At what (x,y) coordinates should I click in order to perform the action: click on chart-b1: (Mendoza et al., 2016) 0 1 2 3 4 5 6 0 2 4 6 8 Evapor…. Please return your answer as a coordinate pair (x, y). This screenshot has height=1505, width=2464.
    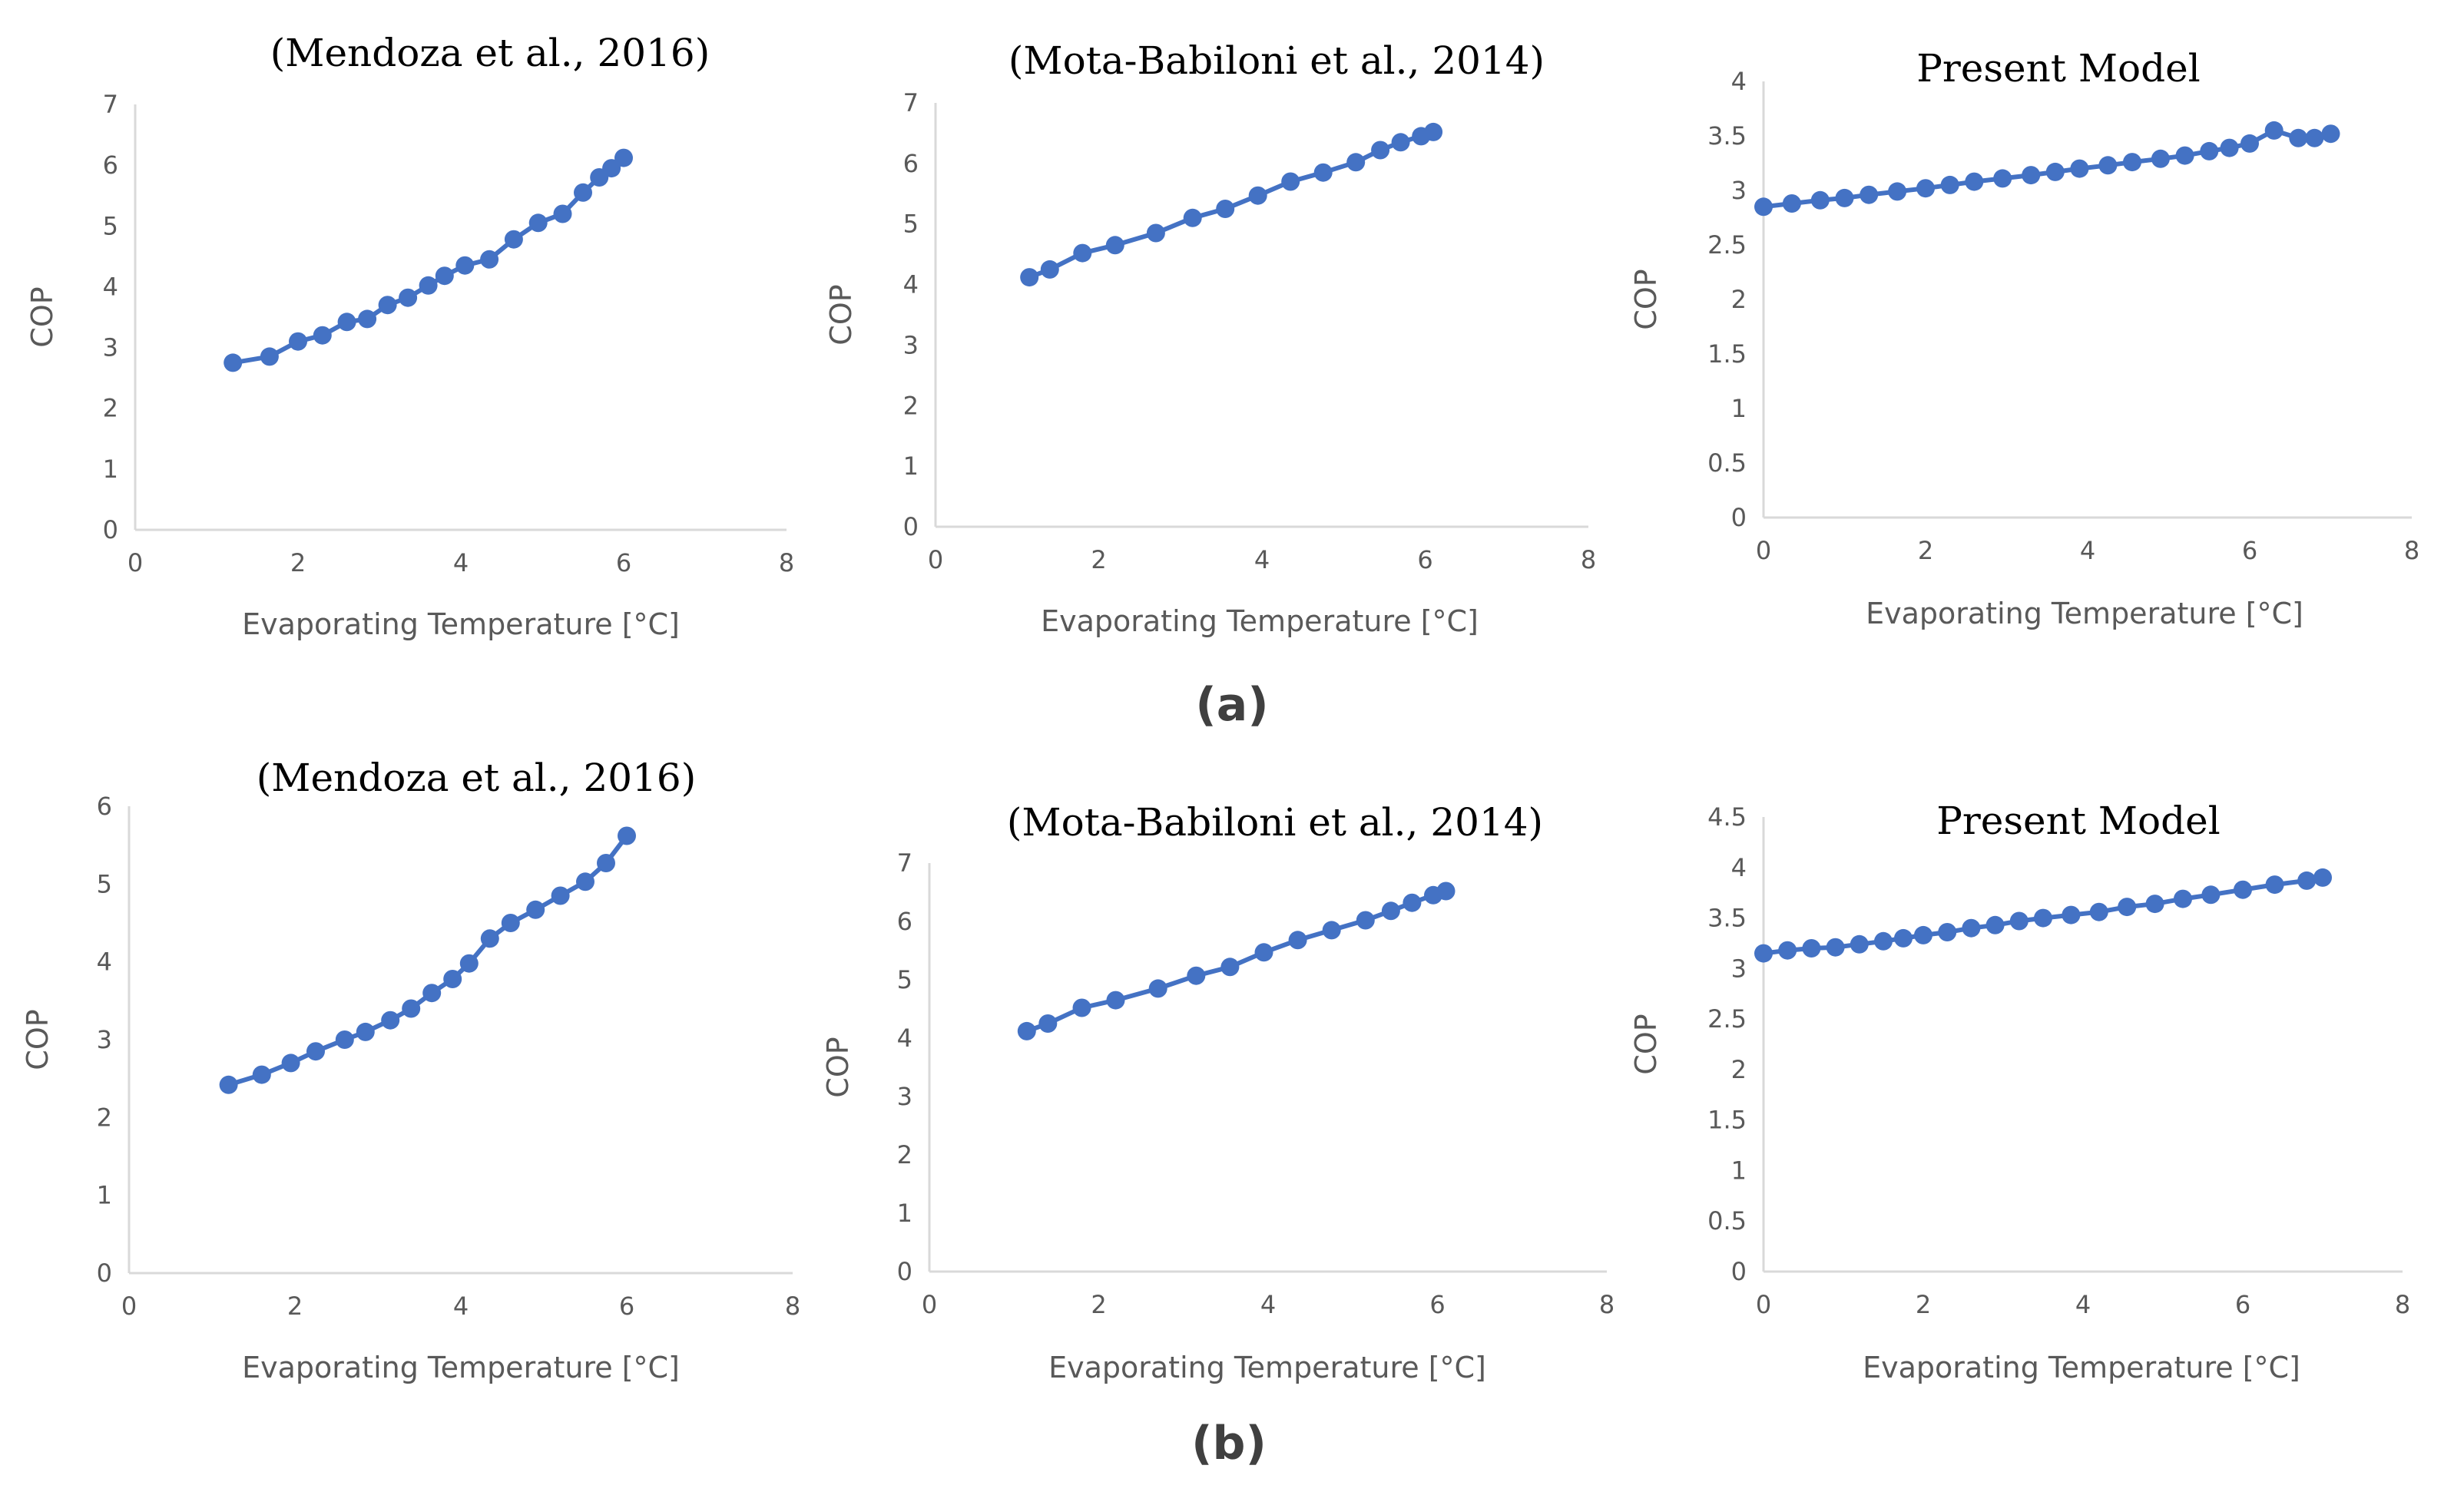
    Looking at the image, I should click on (411, 1070).